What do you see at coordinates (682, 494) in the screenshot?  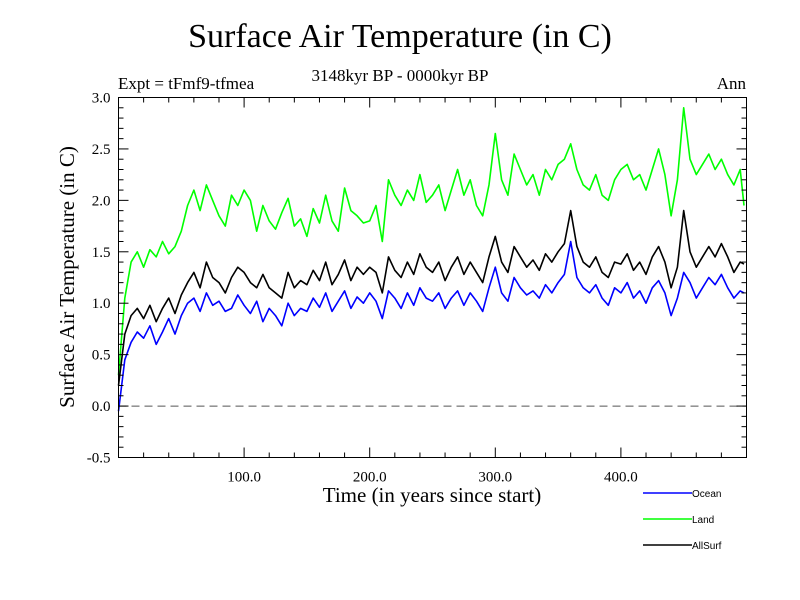 I see `legend-item-ocean: Ocean` at bounding box center [682, 494].